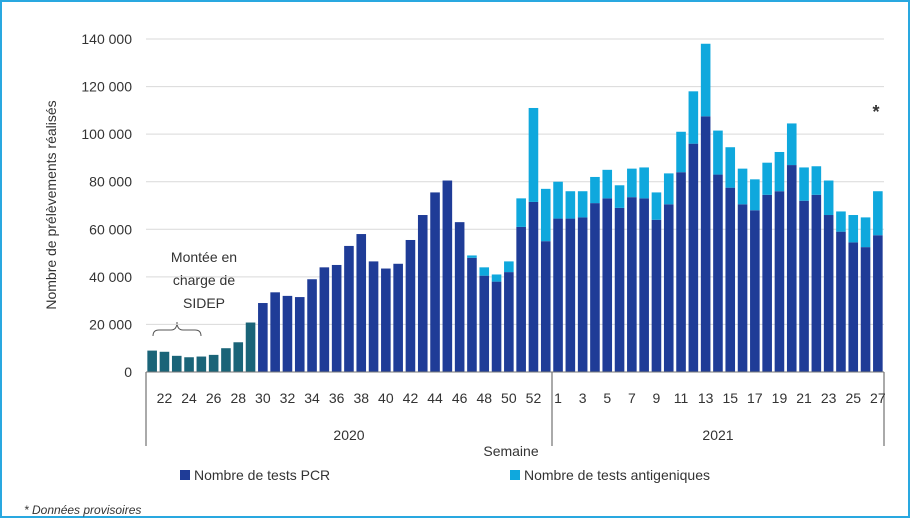 The height and width of the screenshot is (523, 910). Describe the element at coordinates (262, 475) in the screenshot. I see `legend-label: Nombre de tests PCR` at that location.